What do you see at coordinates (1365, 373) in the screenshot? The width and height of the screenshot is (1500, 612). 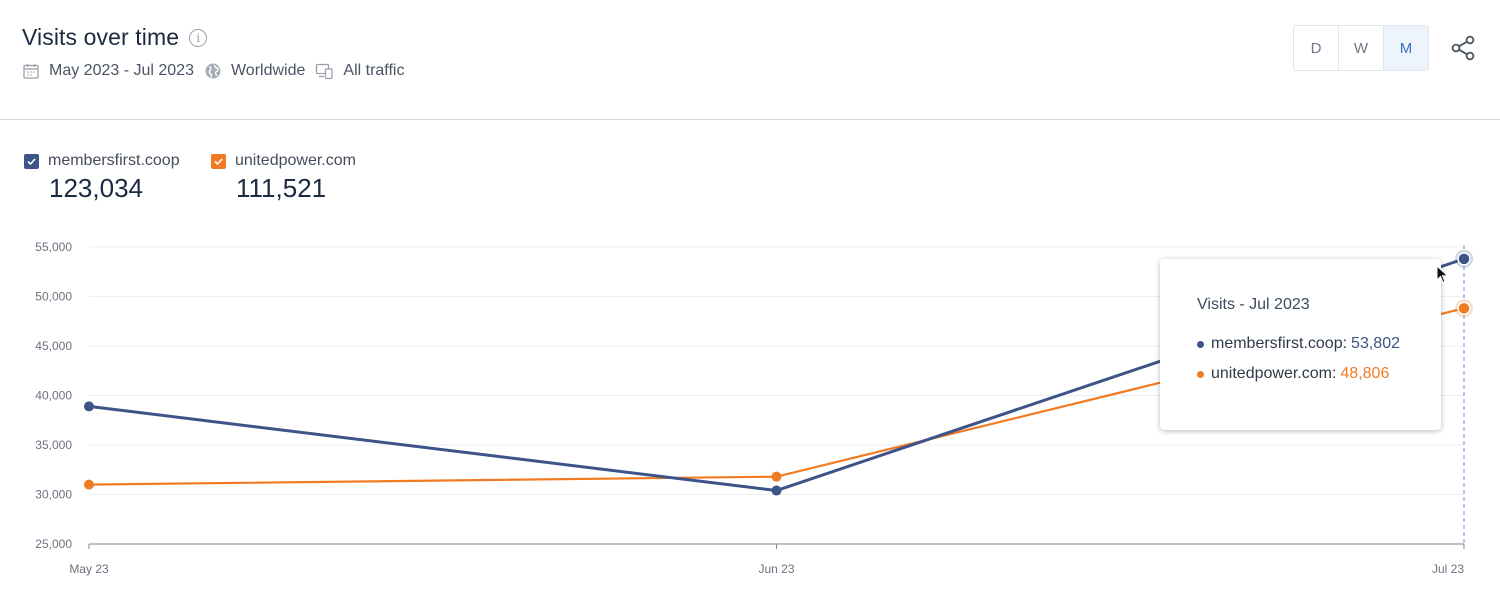 I see `tooltip-value: 48,806` at bounding box center [1365, 373].